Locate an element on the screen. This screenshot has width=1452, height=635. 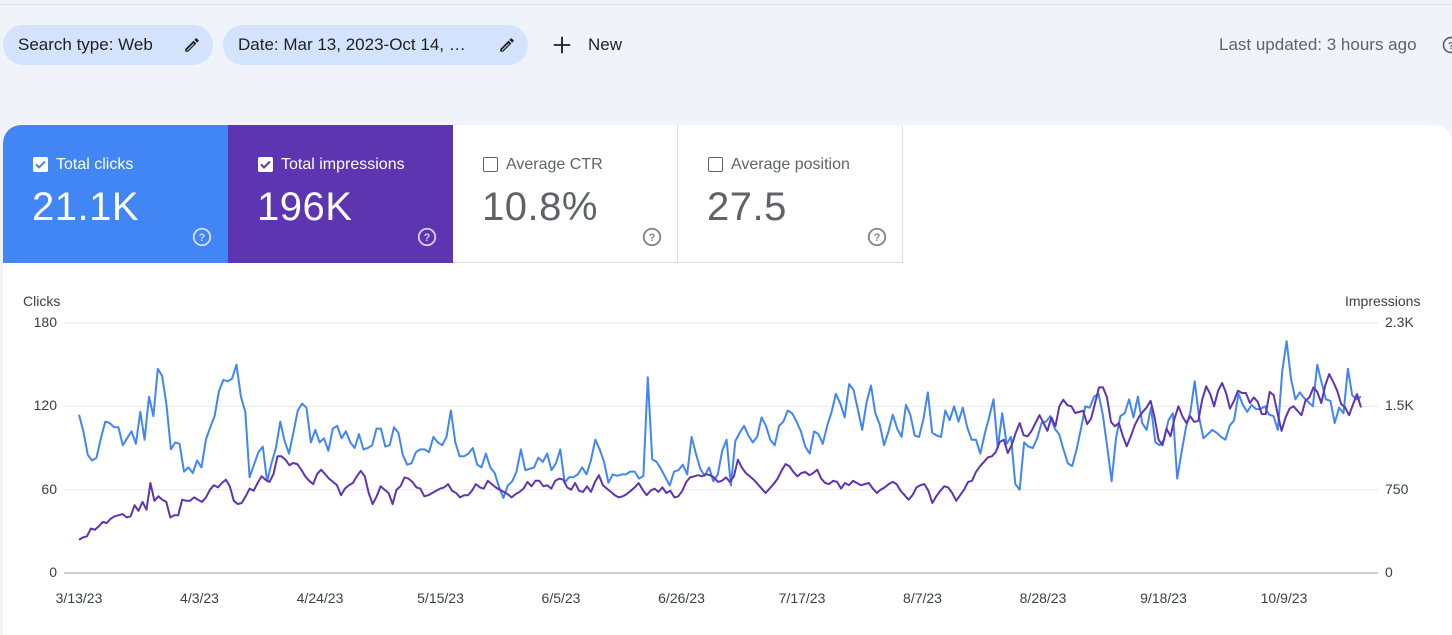
left-axis-tick: 0 is located at coordinates (53, 572).